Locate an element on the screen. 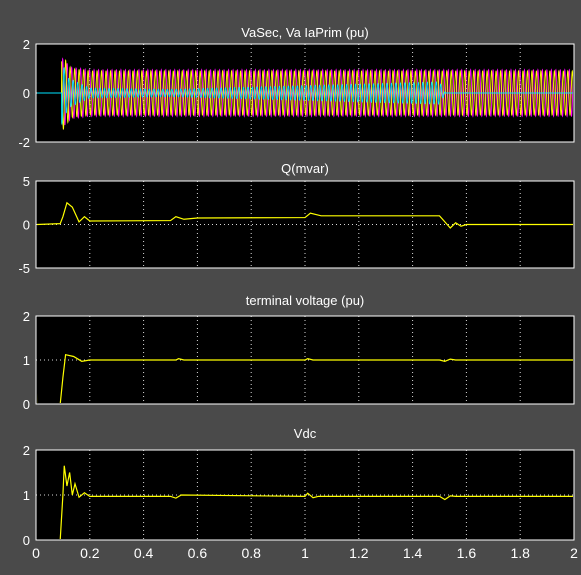 The image size is (581, 575). x-tick-label: 0.6 is located at coordinates (198, 553).